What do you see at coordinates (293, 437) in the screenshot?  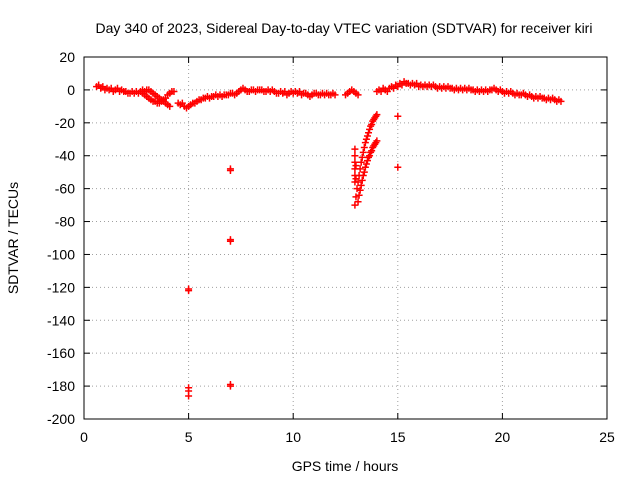 I see `x-tick-label: 10` at bounding box center [293, 437].